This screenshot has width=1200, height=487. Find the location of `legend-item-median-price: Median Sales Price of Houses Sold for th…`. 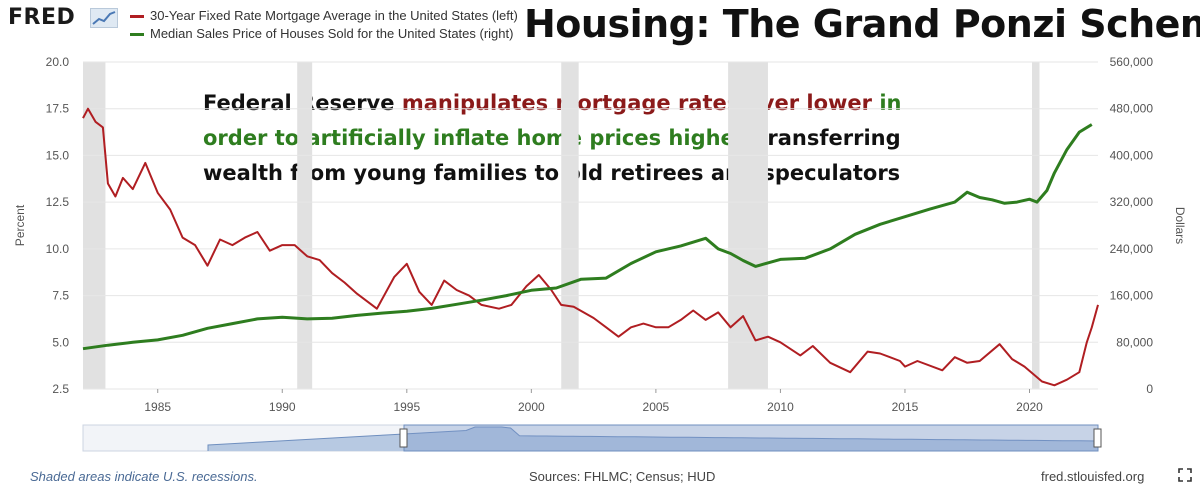

legend-item-median-price: Median Sales Price of Houses Sold for th… is located at coordinates (321, 33).